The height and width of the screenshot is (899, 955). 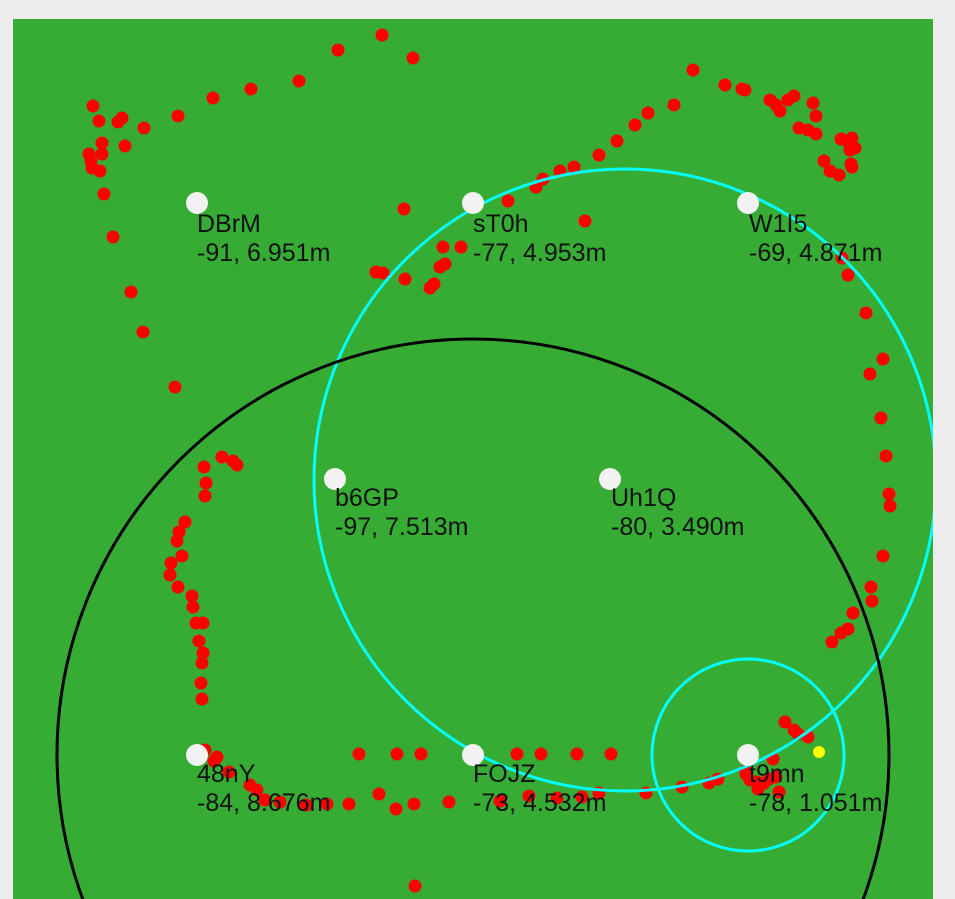 I want to click on beacon-id: DBrM, so click(x=229, y=224).